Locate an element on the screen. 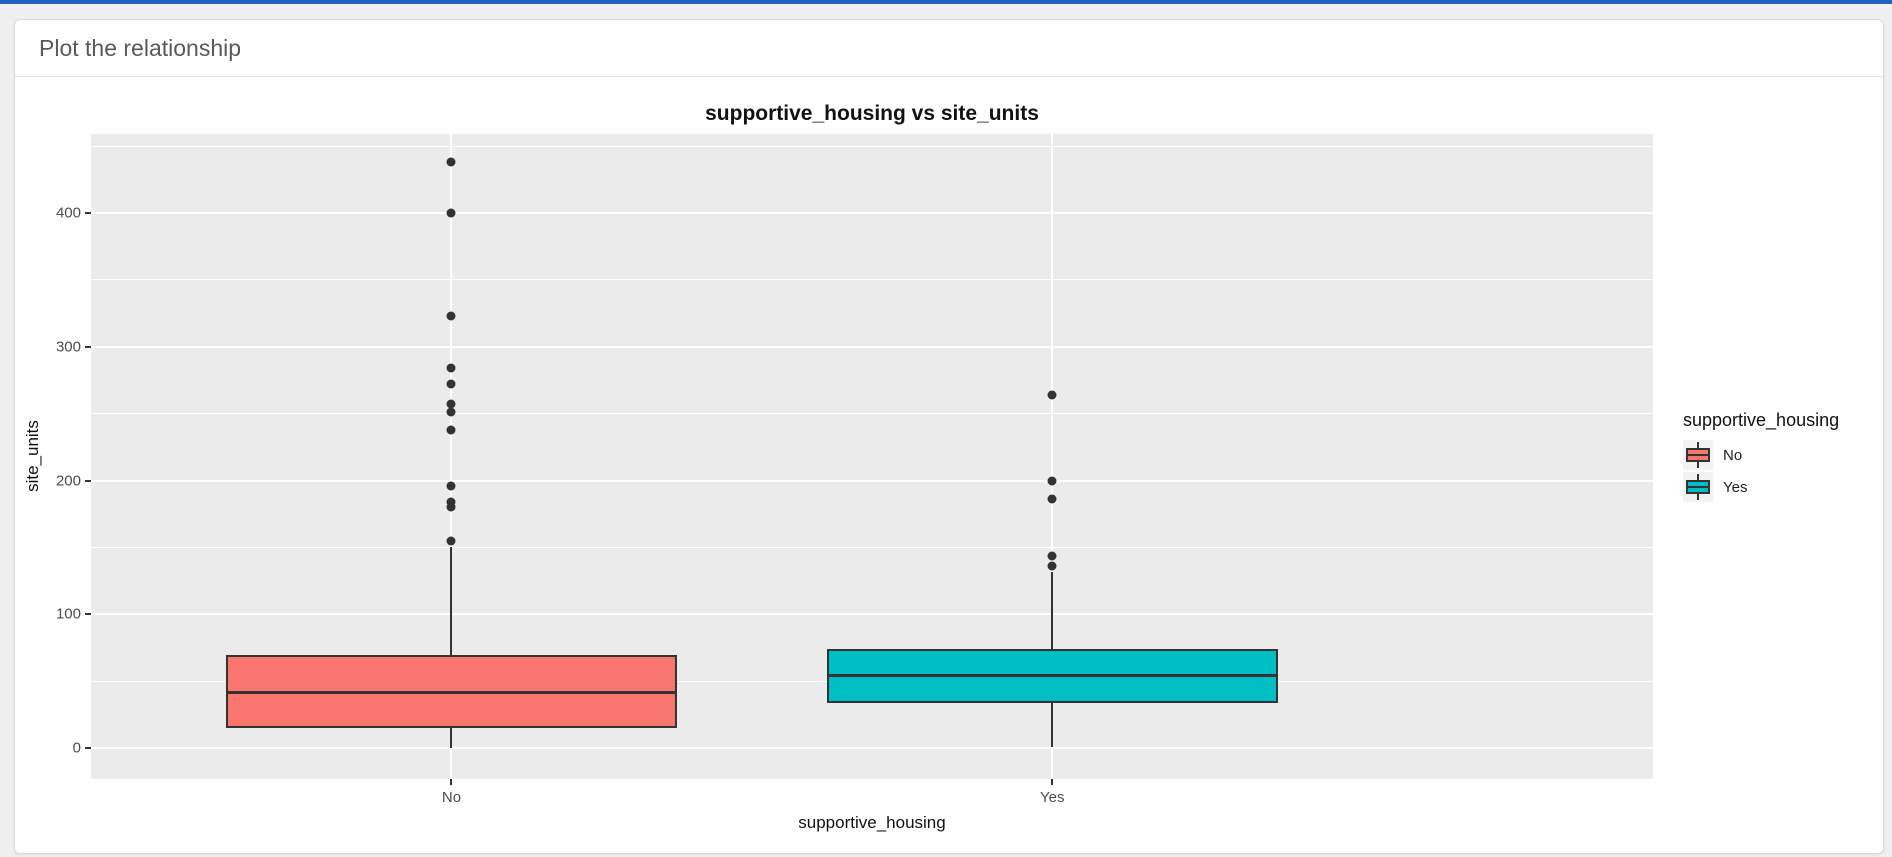 The image size is (1892, 857). x-tick-label: No is located at coordinates (451, 797).